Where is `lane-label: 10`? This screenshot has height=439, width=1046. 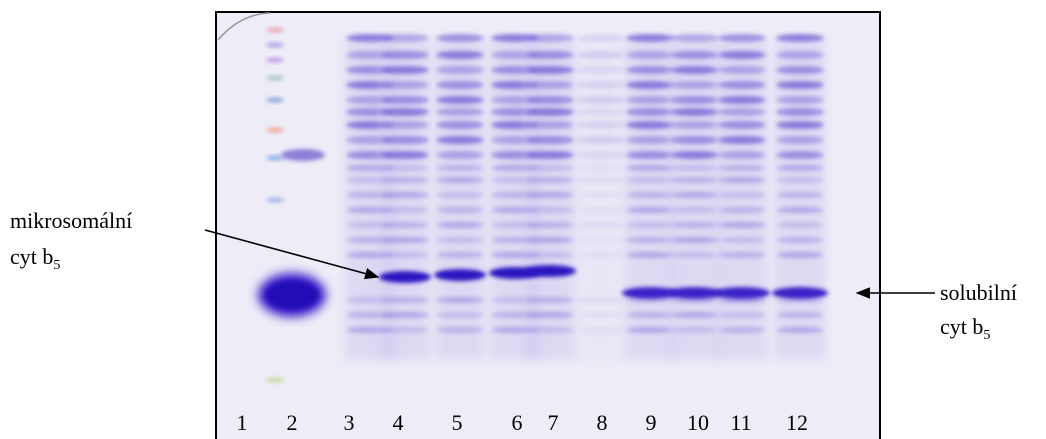 lane-label: 10 is located at coordinates (698, 422).